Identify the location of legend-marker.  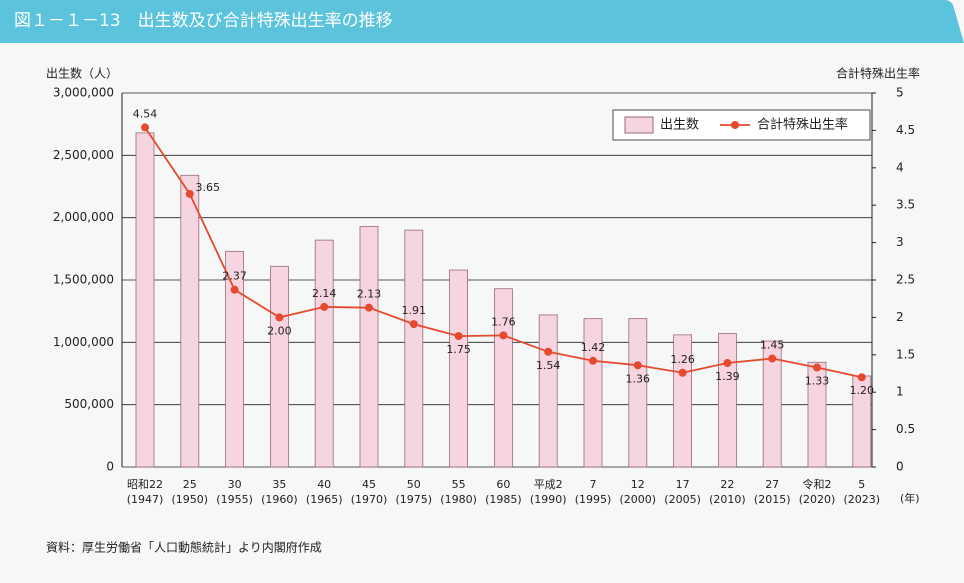
(735, 125).